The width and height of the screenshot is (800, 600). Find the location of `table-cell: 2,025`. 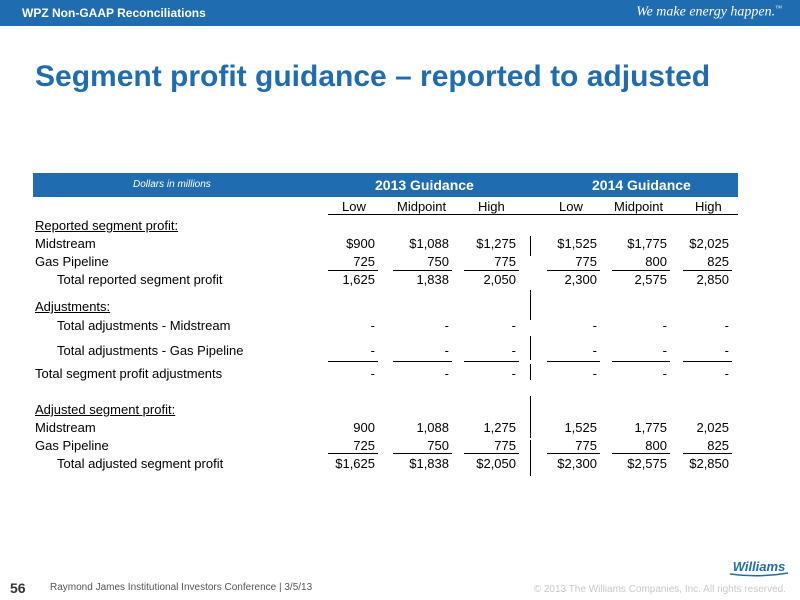

table-cell: 2,025 is located at coordinates (712, 427).